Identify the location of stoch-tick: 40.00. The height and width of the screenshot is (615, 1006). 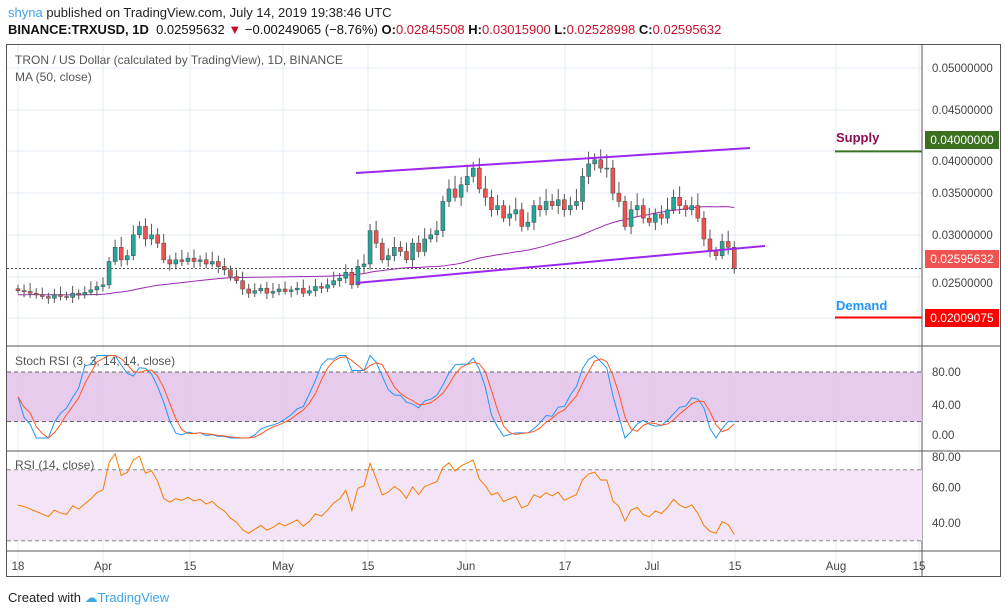
(946, 406).